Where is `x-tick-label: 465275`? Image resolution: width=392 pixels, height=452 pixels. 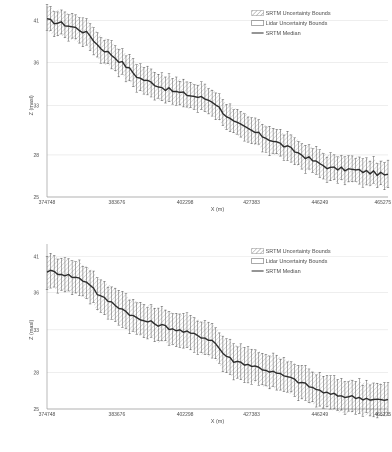
x-tick-label: 465275 is located at coordinates (383, 203).